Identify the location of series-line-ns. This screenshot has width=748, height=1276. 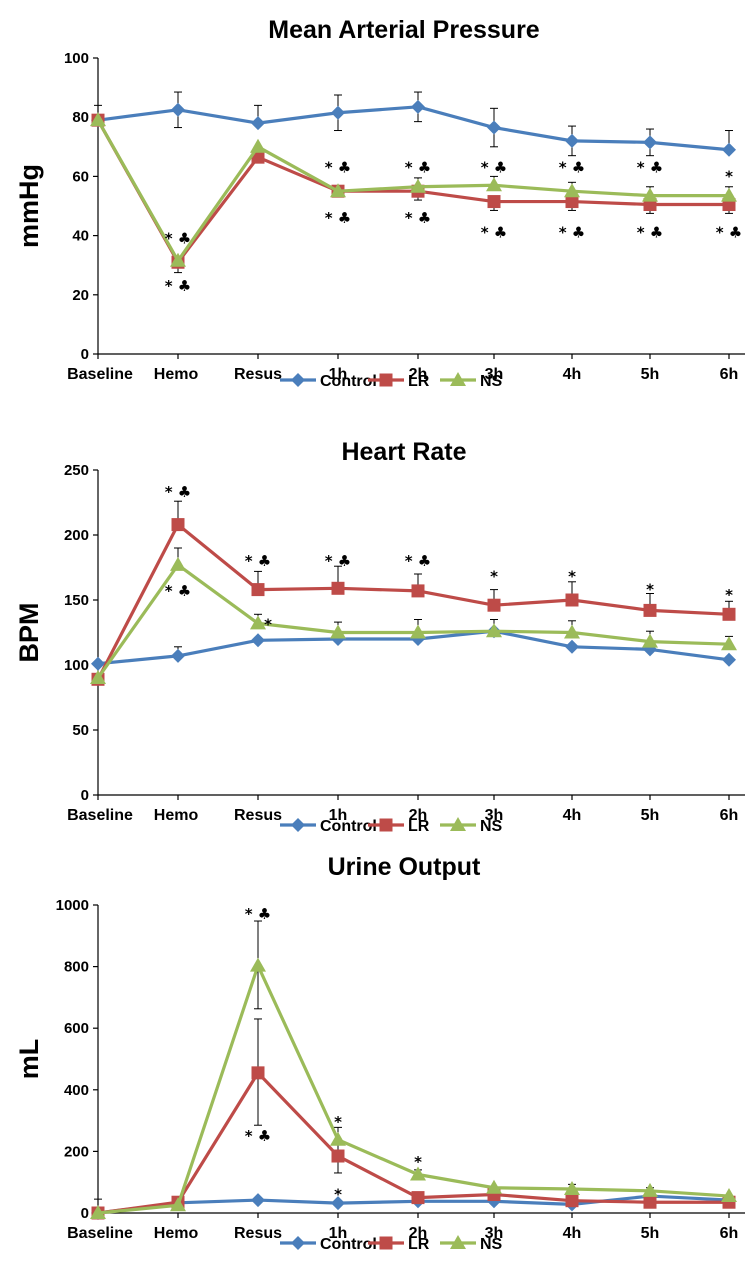
(413, 621).